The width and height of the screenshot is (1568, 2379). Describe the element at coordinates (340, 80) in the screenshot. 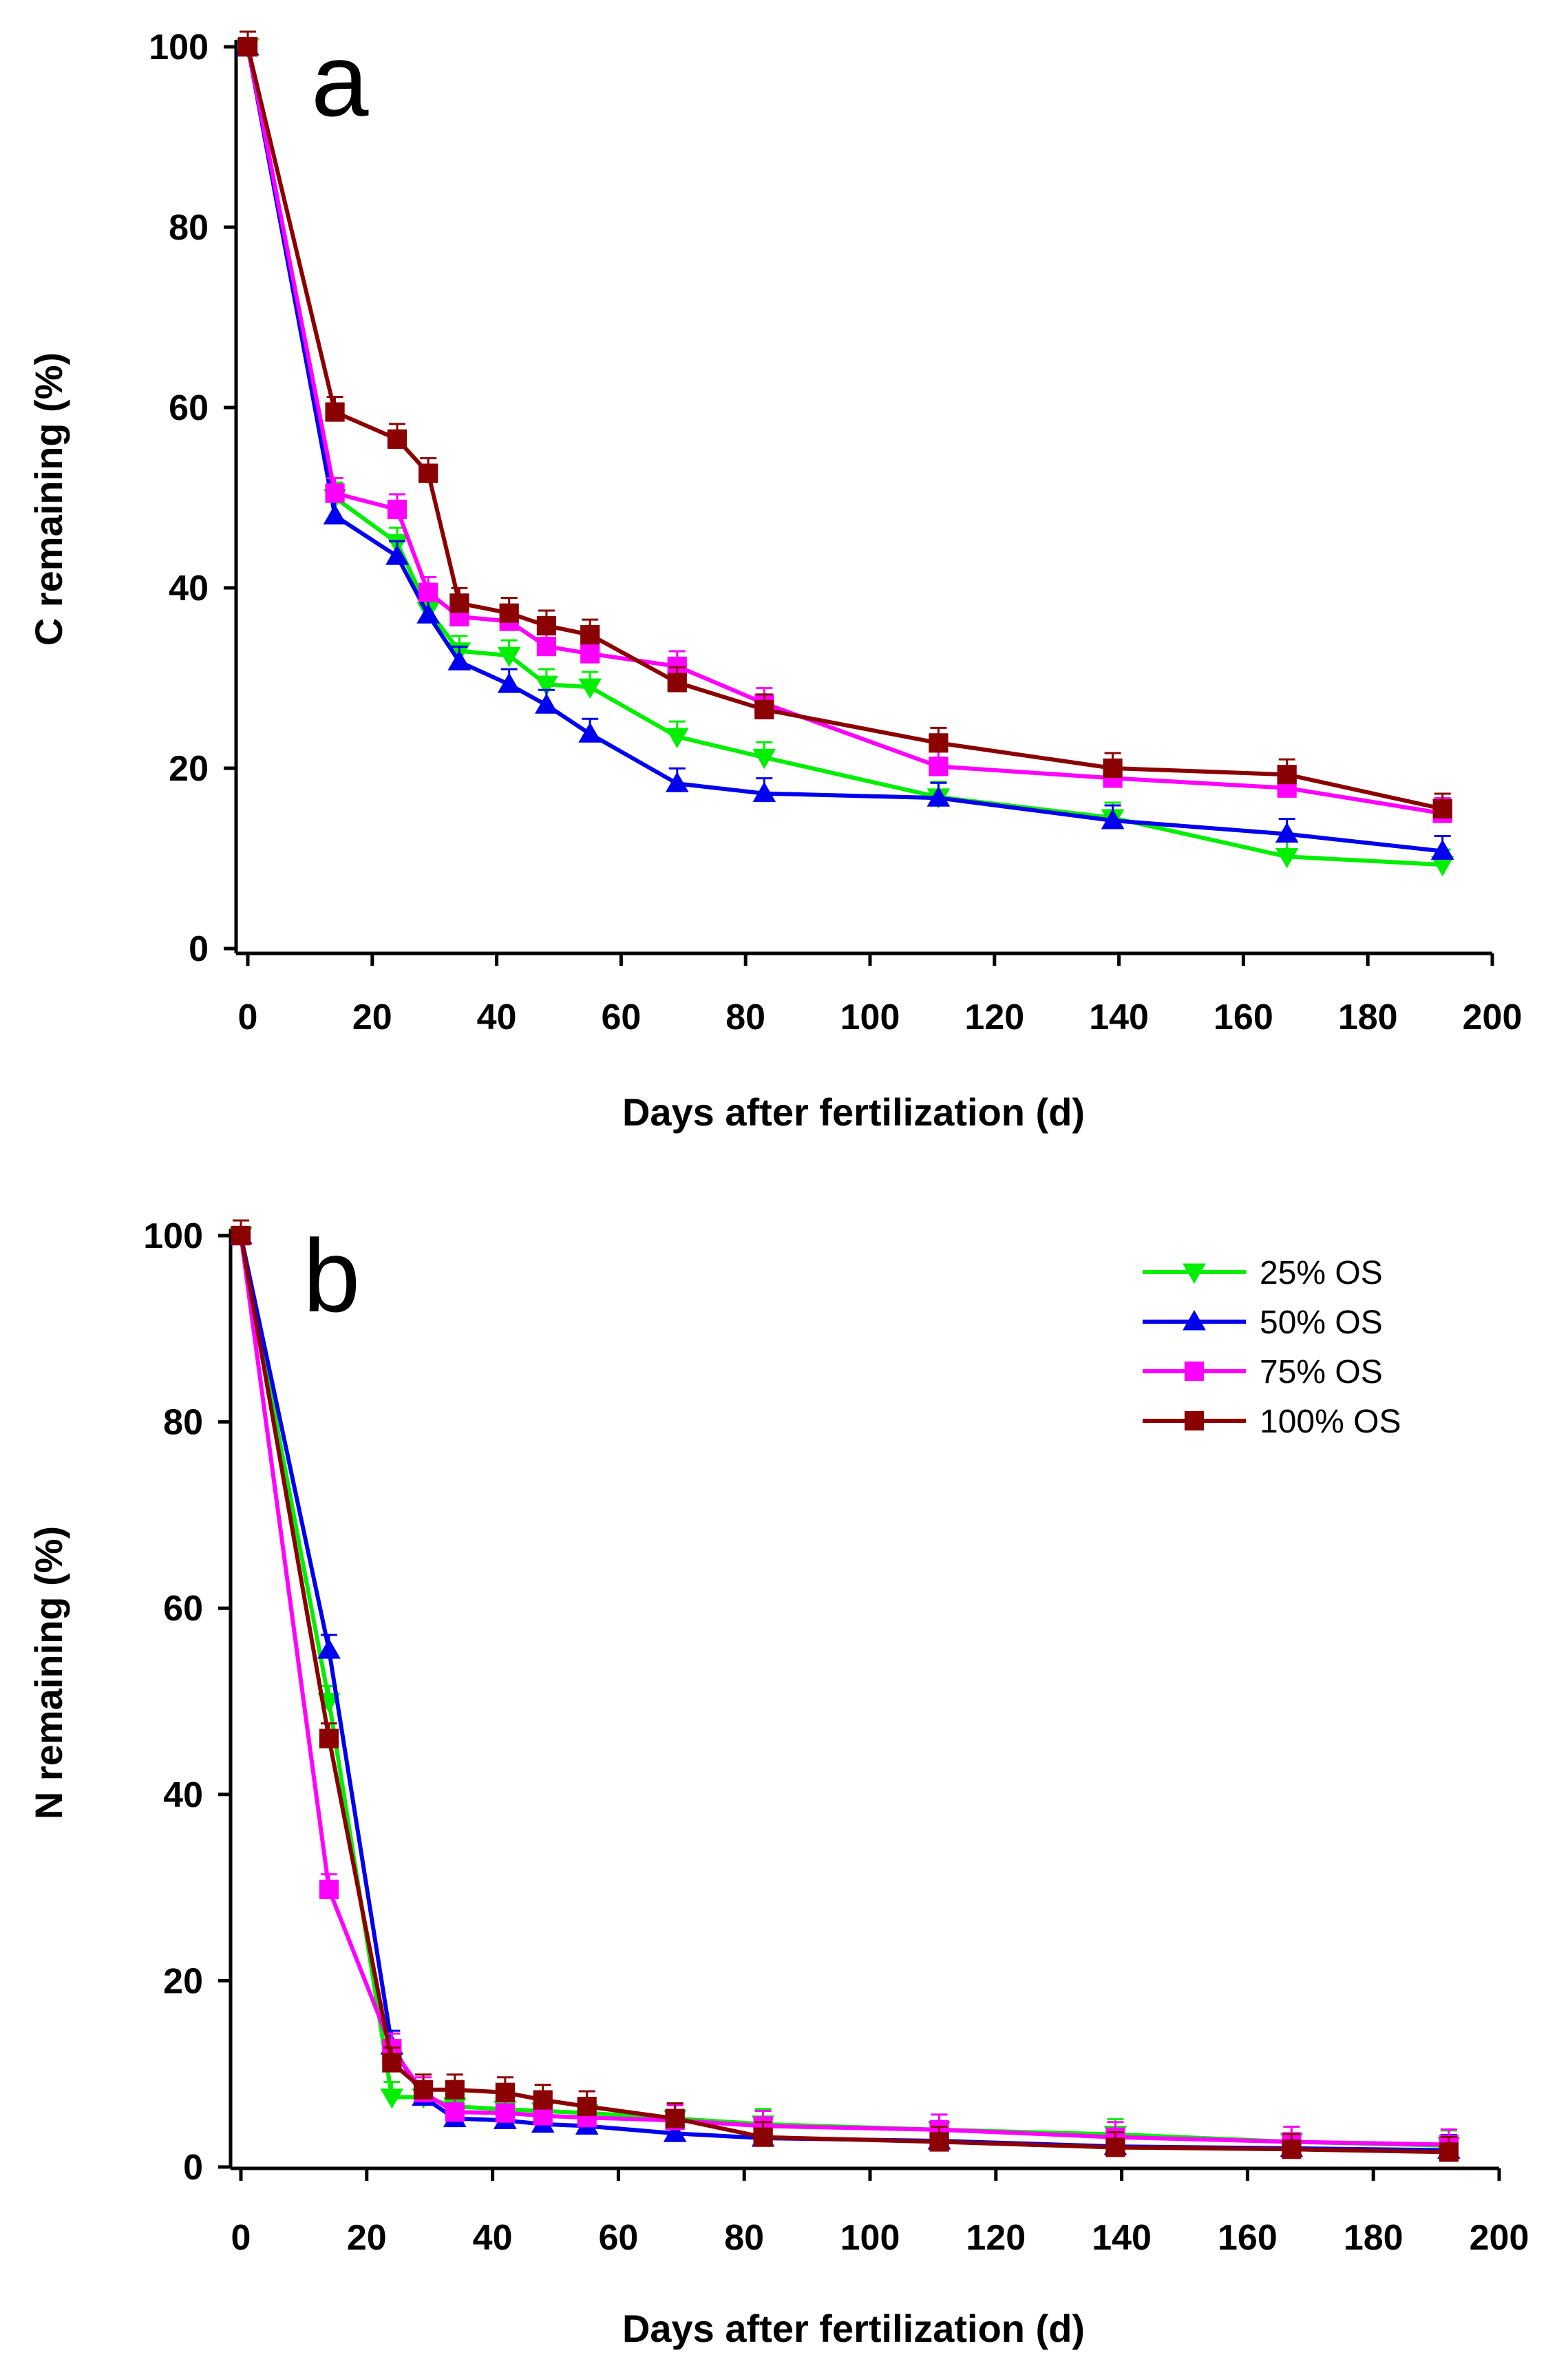

I see `panel-a-letter: a` at that location.